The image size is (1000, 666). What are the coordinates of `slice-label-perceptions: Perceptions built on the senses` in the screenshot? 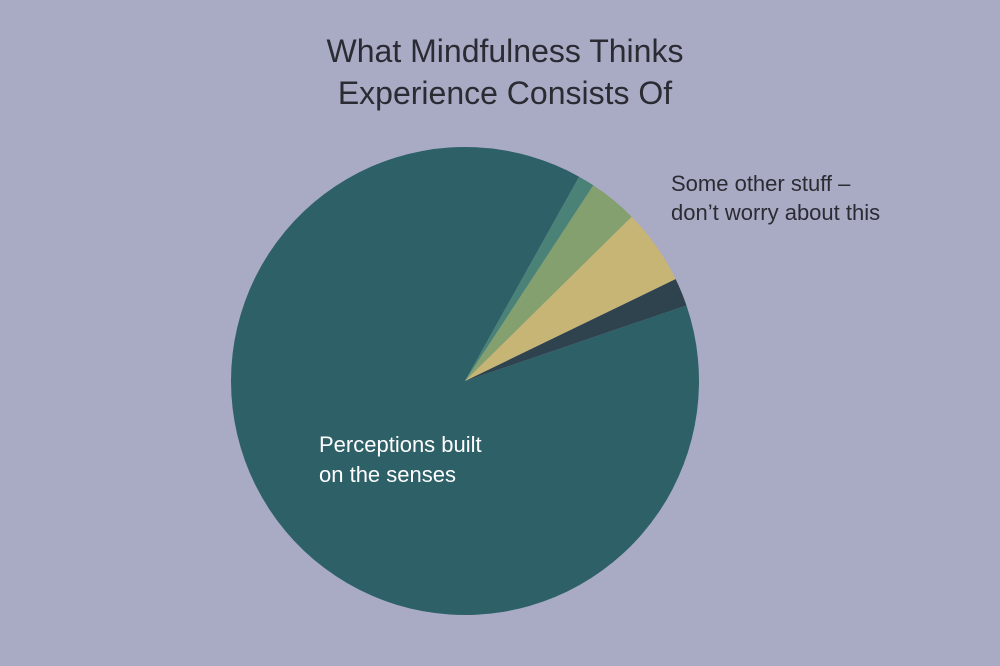 It's located at (403, 459).